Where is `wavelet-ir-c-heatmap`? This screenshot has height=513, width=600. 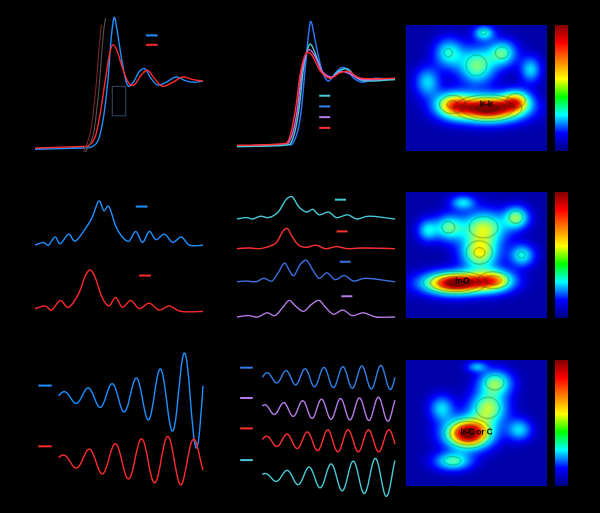 wavelet-ir-c-heatmap is located at coordinates (476, 423).